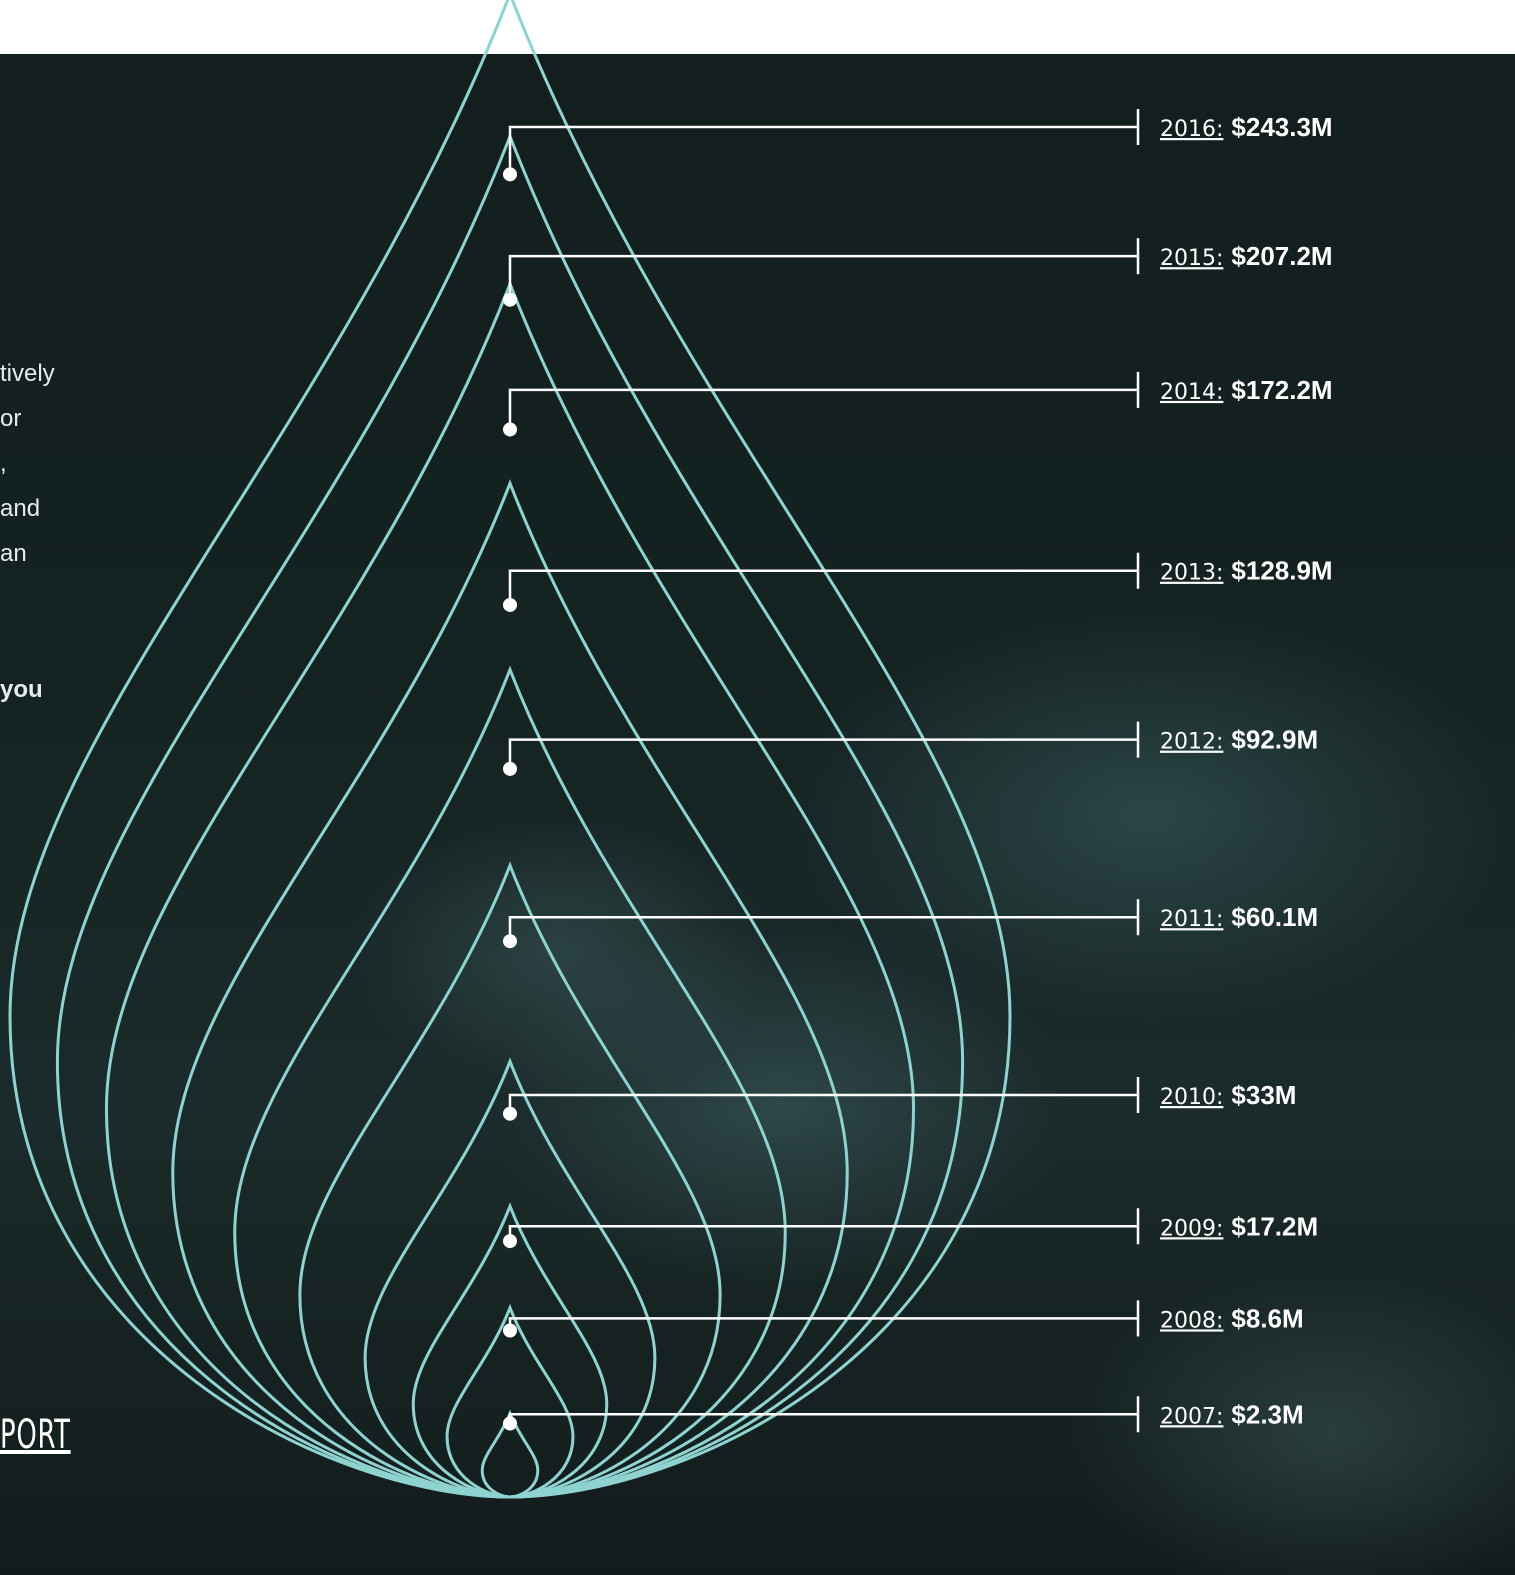 The image size is (1515, 1575). I want to click on value-label-2009: 2009: $17.2M, so click(1239, 1226).